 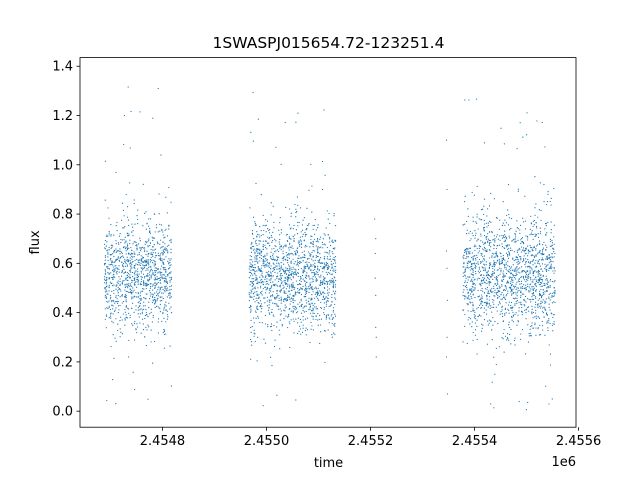 I want to click on x-tick-label: 2.4556, so click(x=579, y=441).